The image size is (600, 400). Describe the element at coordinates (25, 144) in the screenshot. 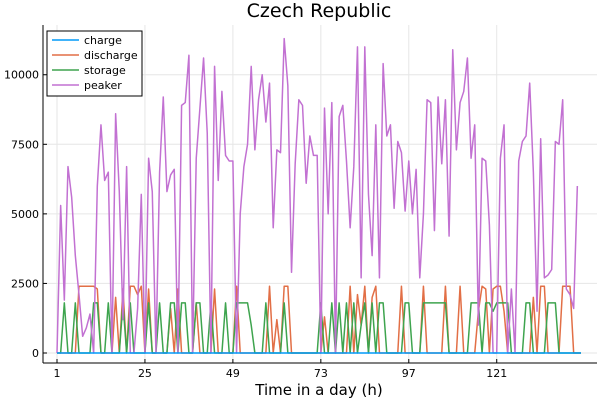

I see `y-tick-label: 7500` at that location.